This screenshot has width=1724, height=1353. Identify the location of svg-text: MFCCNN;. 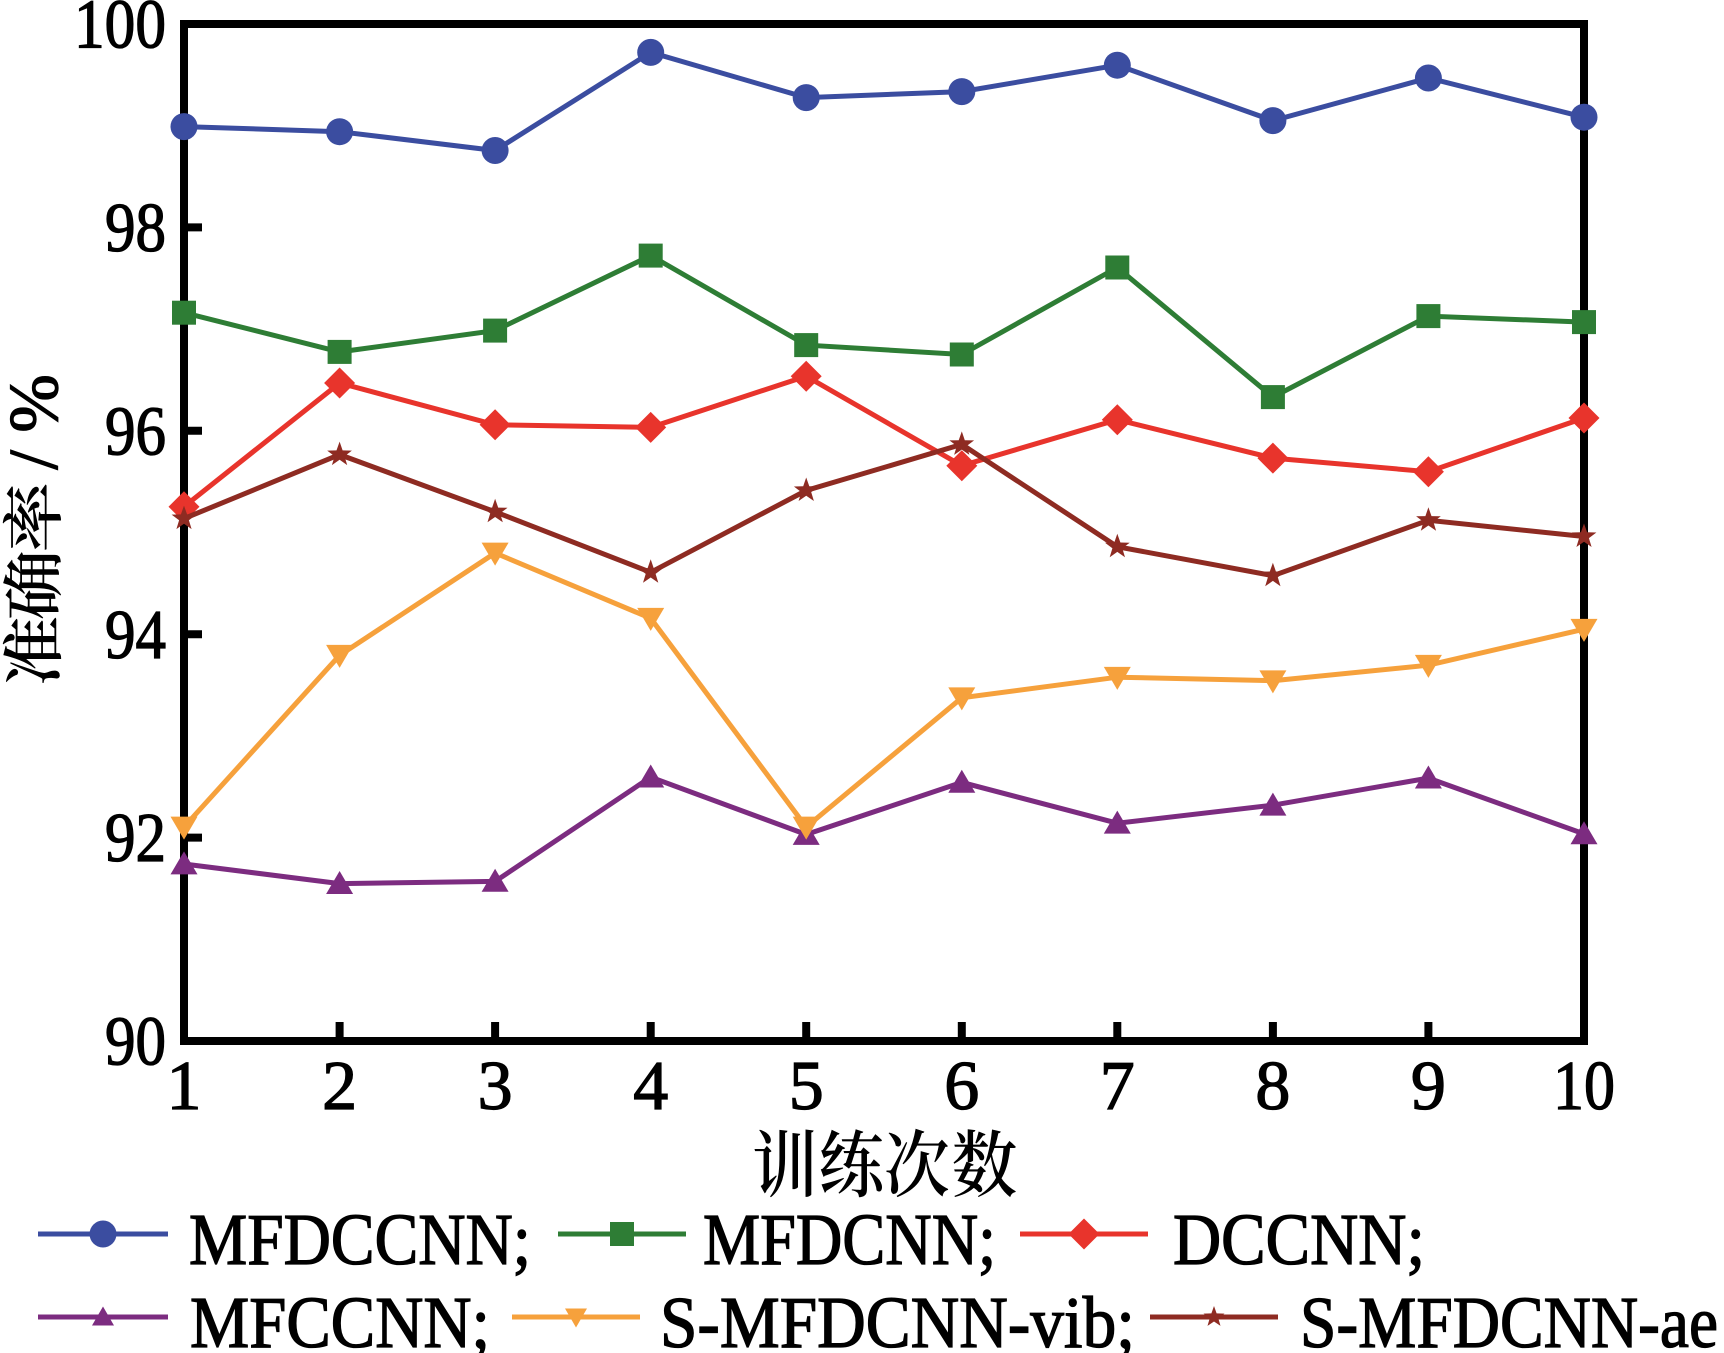
(340, 1317).